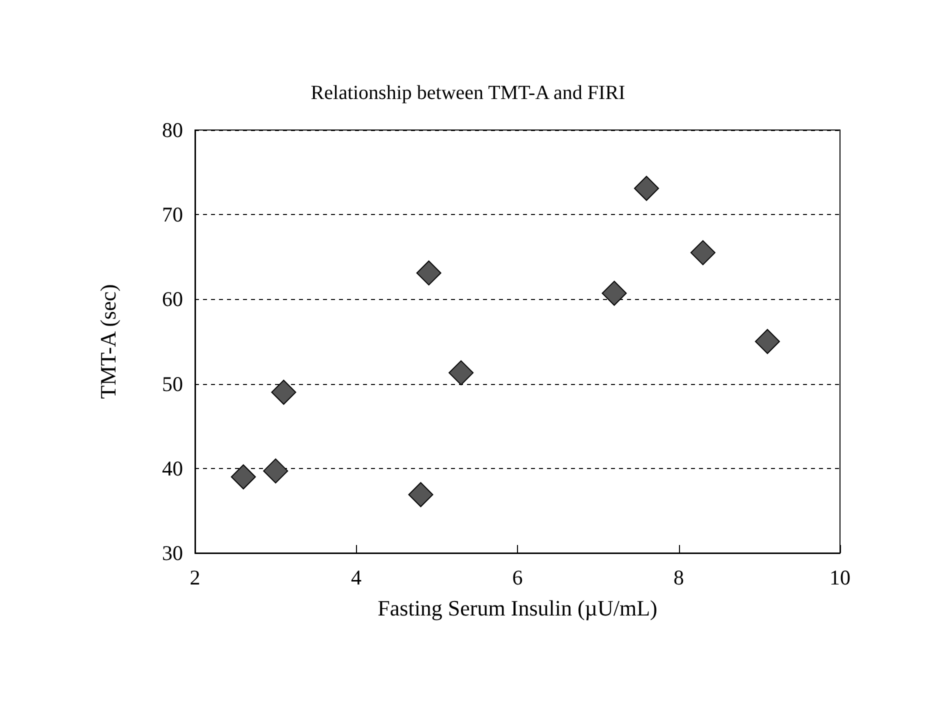 This screenshot has height=701, width=936. What do you see at coordinates (679, 578) in the screenshot?
I see `x-tick-label: 8` at bounding box center [679, 578].